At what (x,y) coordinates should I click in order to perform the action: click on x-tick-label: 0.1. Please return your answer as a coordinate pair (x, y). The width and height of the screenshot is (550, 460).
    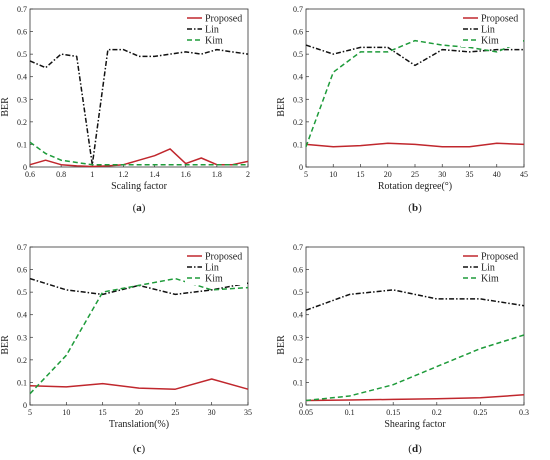
    Looking at the image, I should click on (350, 412).